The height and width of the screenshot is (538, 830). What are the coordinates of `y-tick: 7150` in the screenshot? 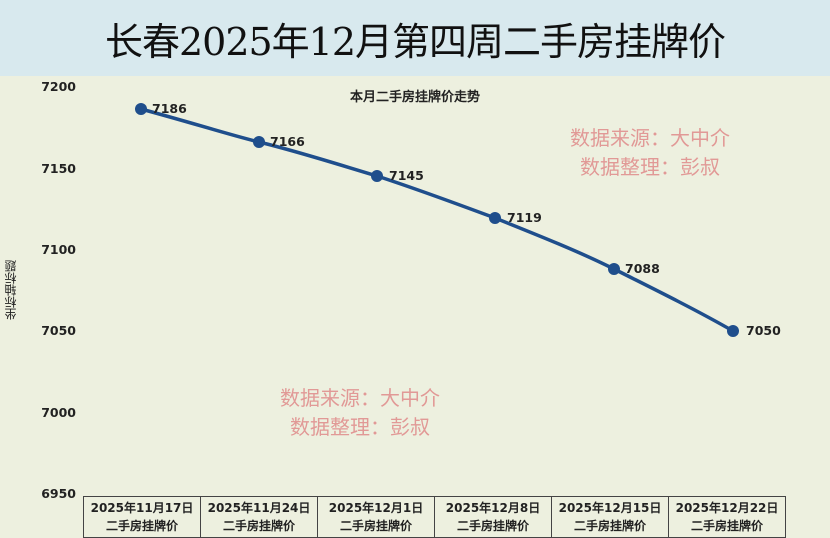 It's located at (58, 168).